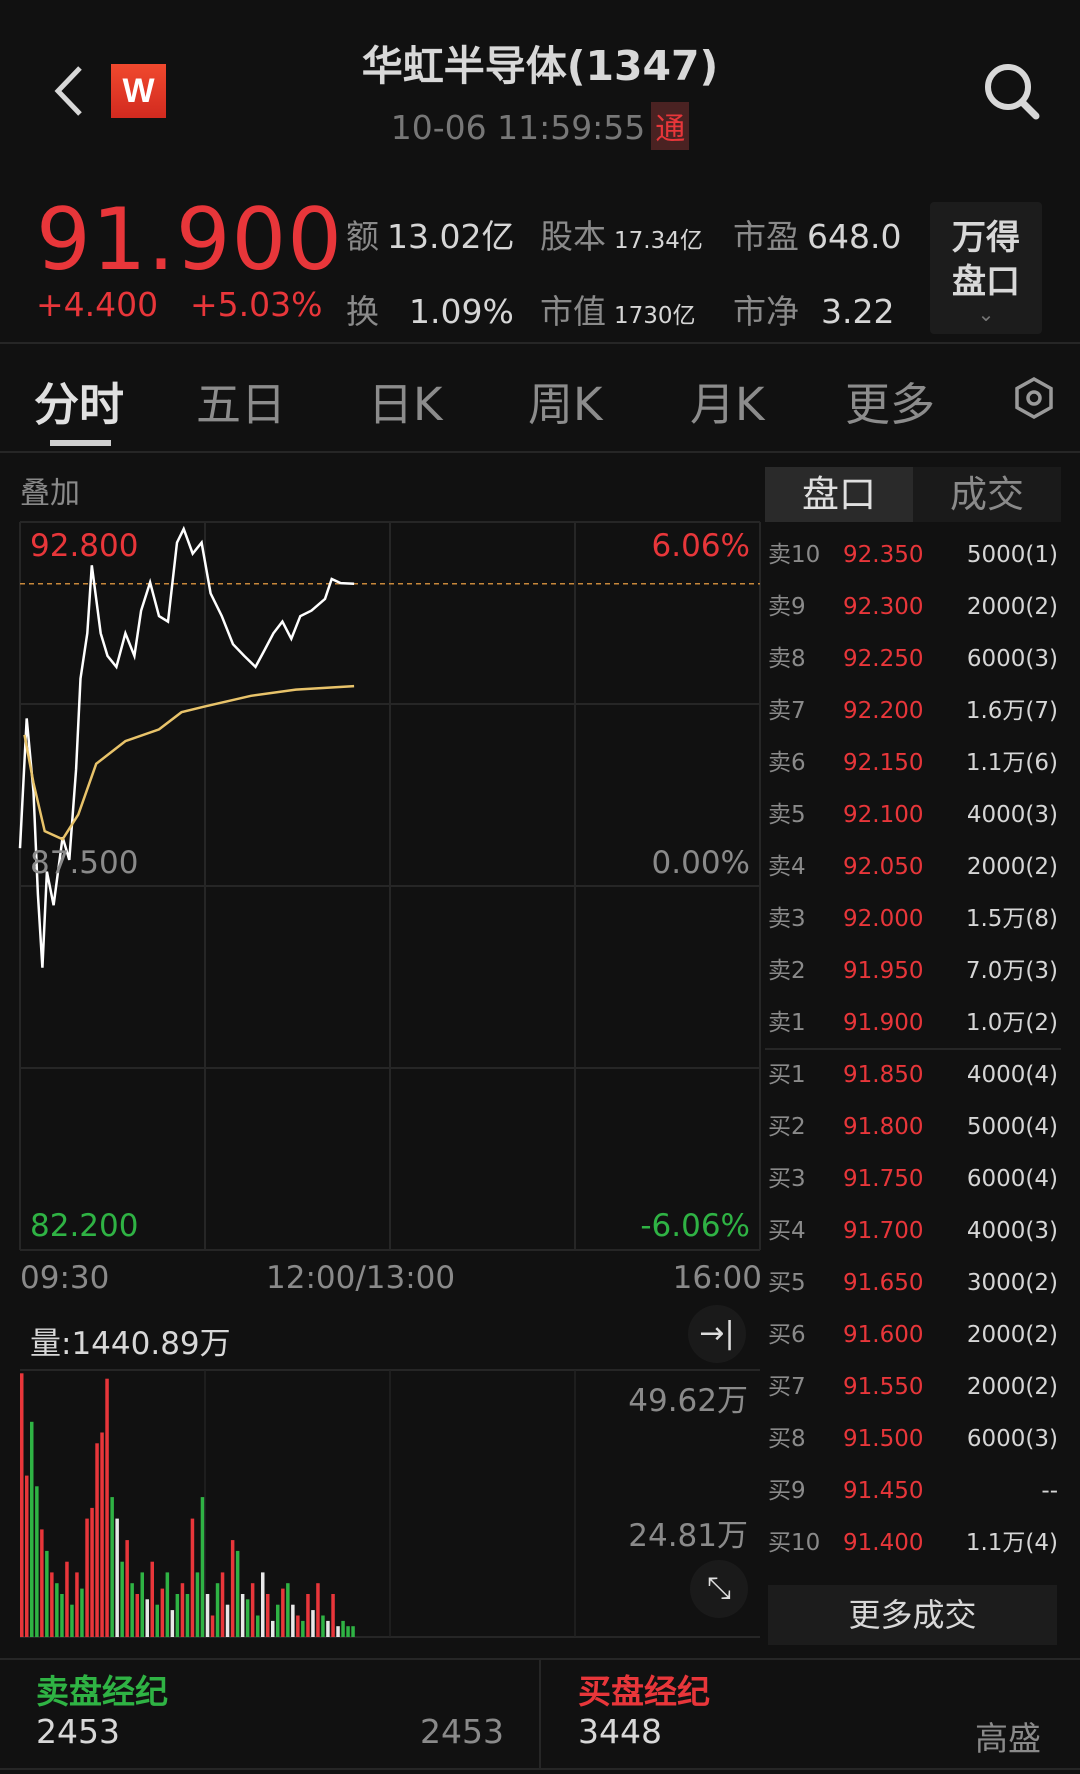 The image size is (1080, 1774). I want to click on back-chevron-left-icon, so click(73, 91).